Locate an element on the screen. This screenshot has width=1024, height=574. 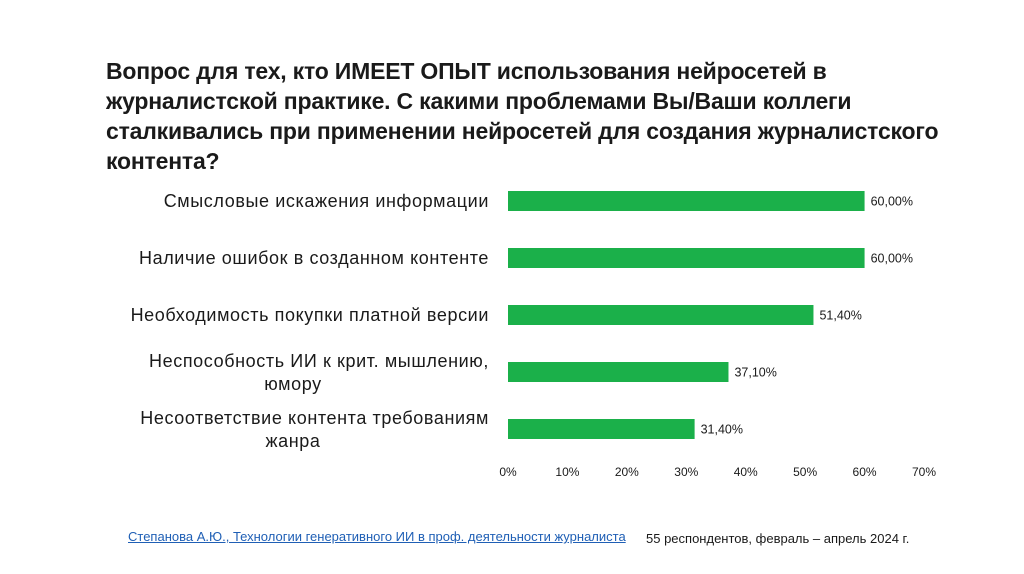
category-label: Неспособность ИИ к крит. мышлению, is located at coordinates (319, 361).